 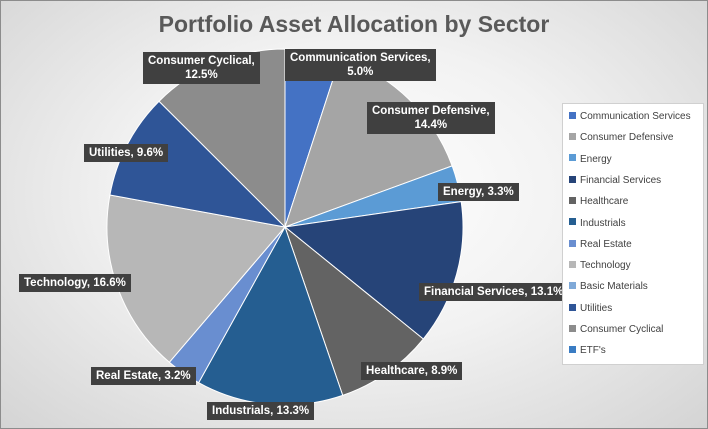 What do you see at coordinates (143, 376) in the screenshot?
I see `data-label-real-estate: Real Estate, 3.2%` at bounding box center [143, 376].